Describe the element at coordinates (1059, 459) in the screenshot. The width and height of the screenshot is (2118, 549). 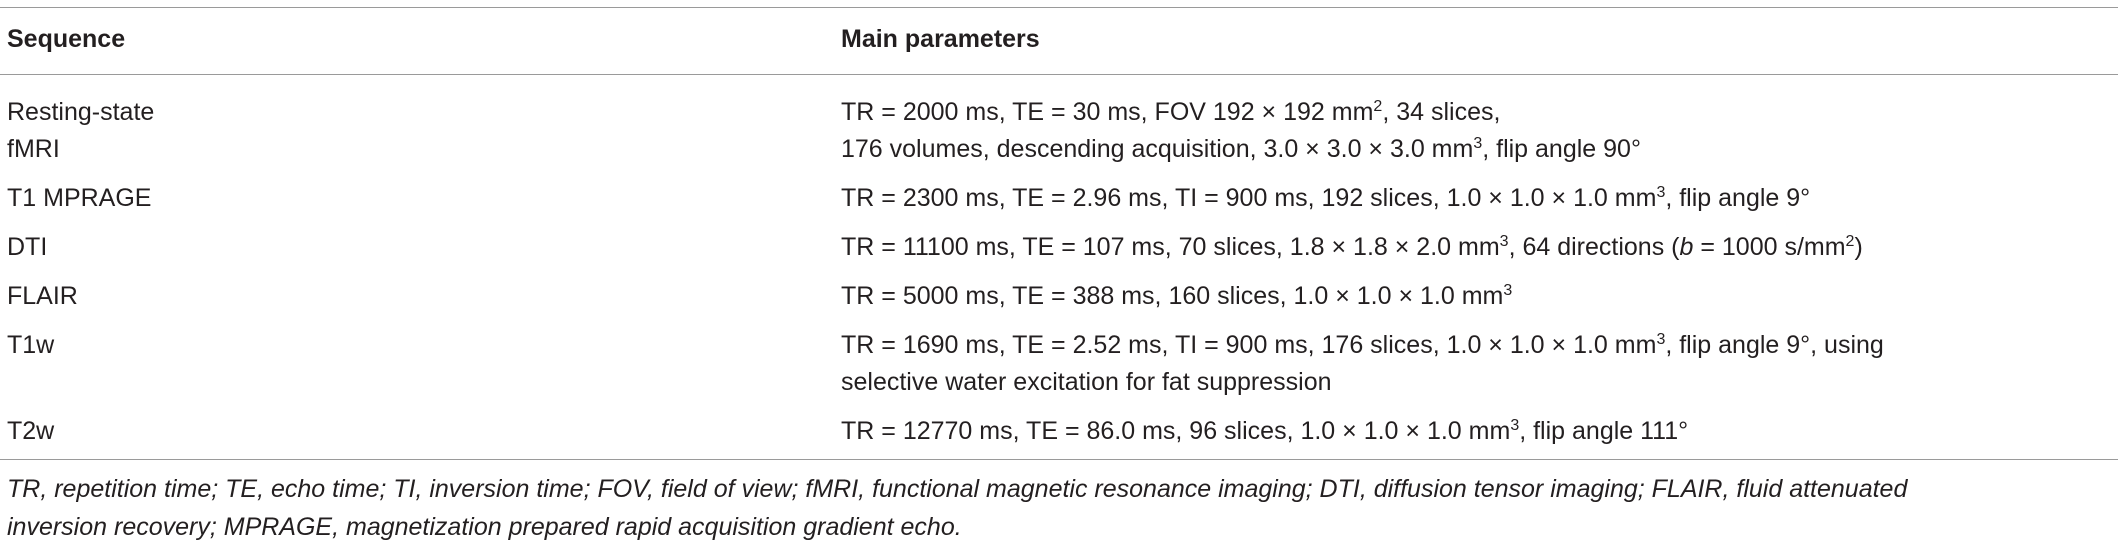
I see `bottom-rule` at that location.